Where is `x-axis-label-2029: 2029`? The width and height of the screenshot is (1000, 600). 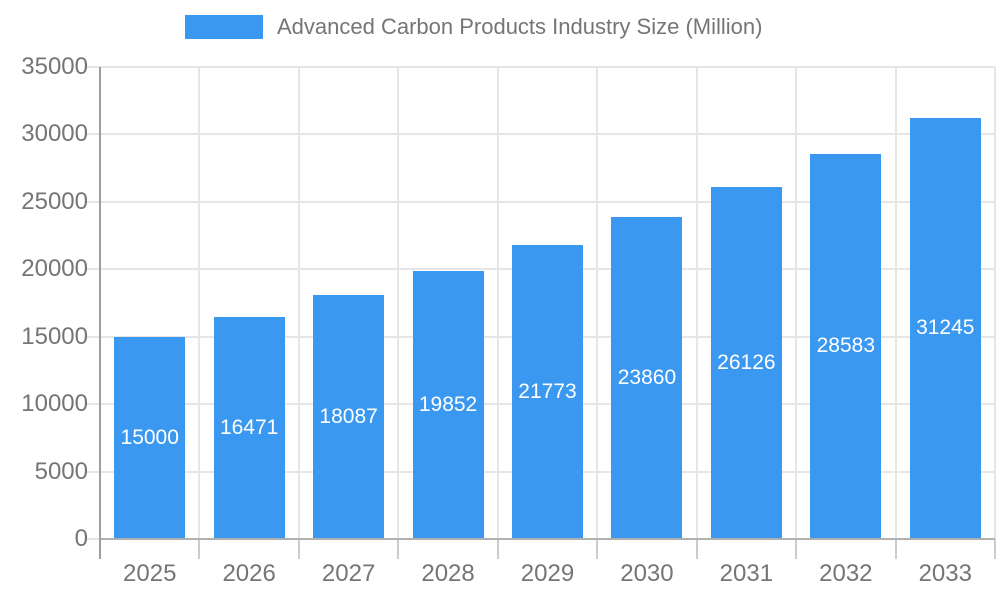 x-axis-label-2029: 2029 is located at coordinates (547, 573).